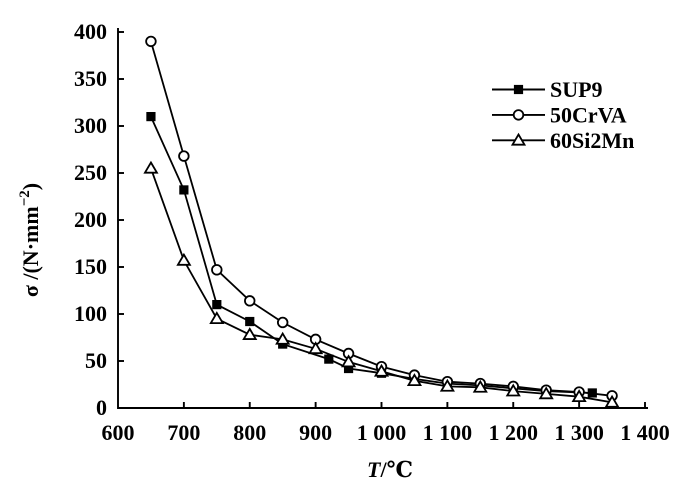  Describe the element at coordinates (90, 172) in the screenshot. I see `y-tick-label: 250` at that location.